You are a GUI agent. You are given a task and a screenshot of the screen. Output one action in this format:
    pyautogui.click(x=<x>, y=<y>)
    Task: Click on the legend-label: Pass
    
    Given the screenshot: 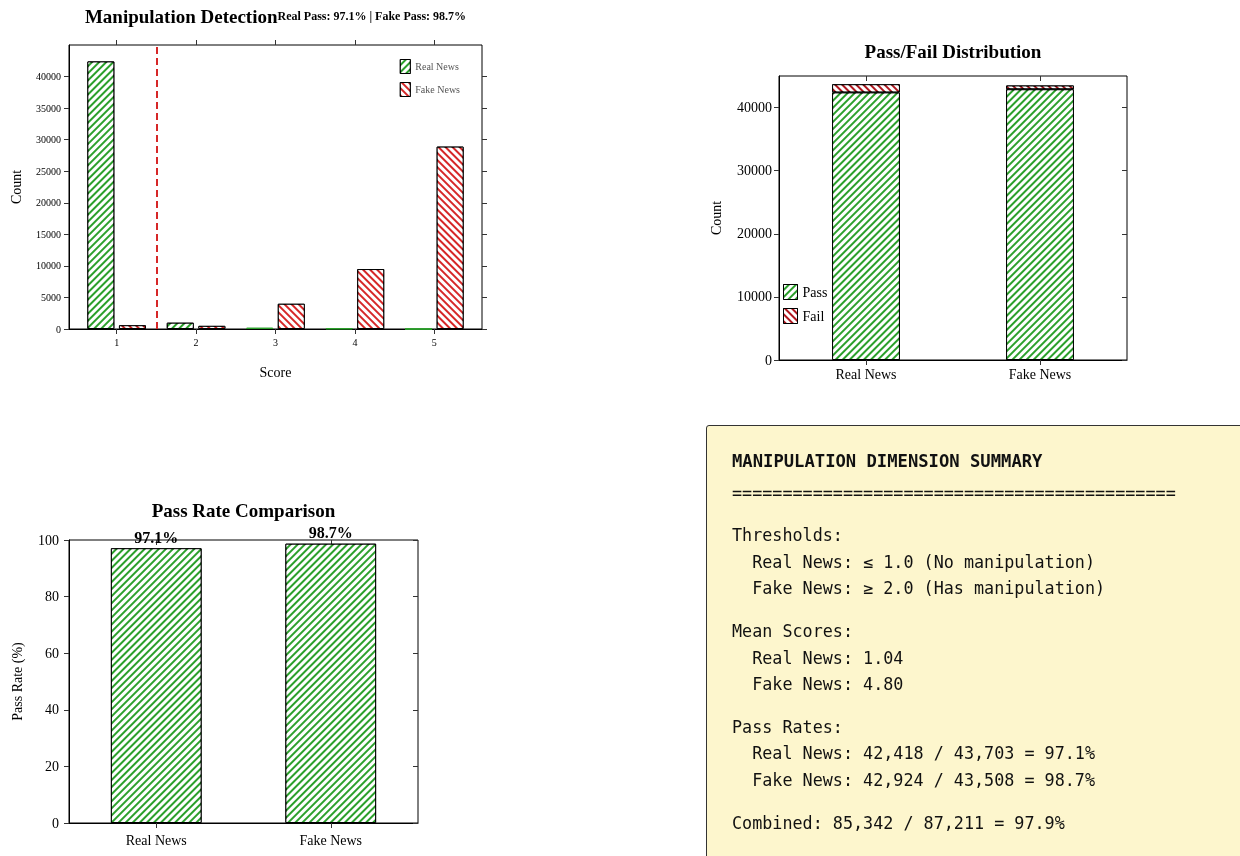 What is the action you would take?
    pyautogui.click(x=815, y=292)
    